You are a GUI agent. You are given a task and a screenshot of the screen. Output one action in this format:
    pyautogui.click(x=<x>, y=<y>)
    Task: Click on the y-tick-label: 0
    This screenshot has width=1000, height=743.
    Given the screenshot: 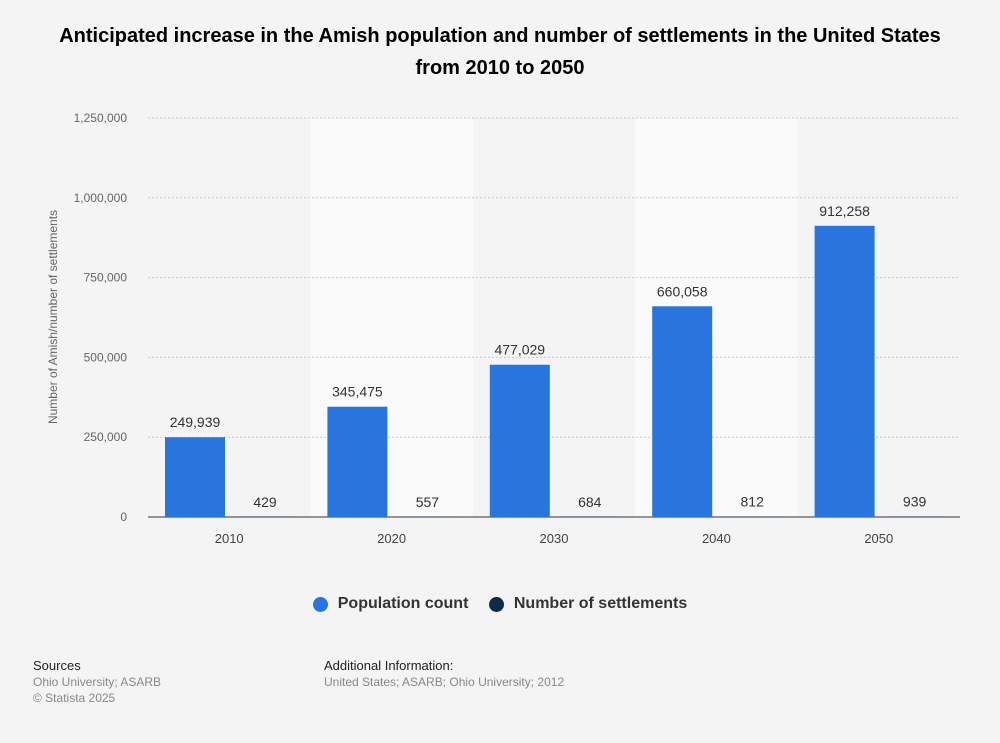 What is the action you would take?
    pyautogui.click(x=123, y=517)
    